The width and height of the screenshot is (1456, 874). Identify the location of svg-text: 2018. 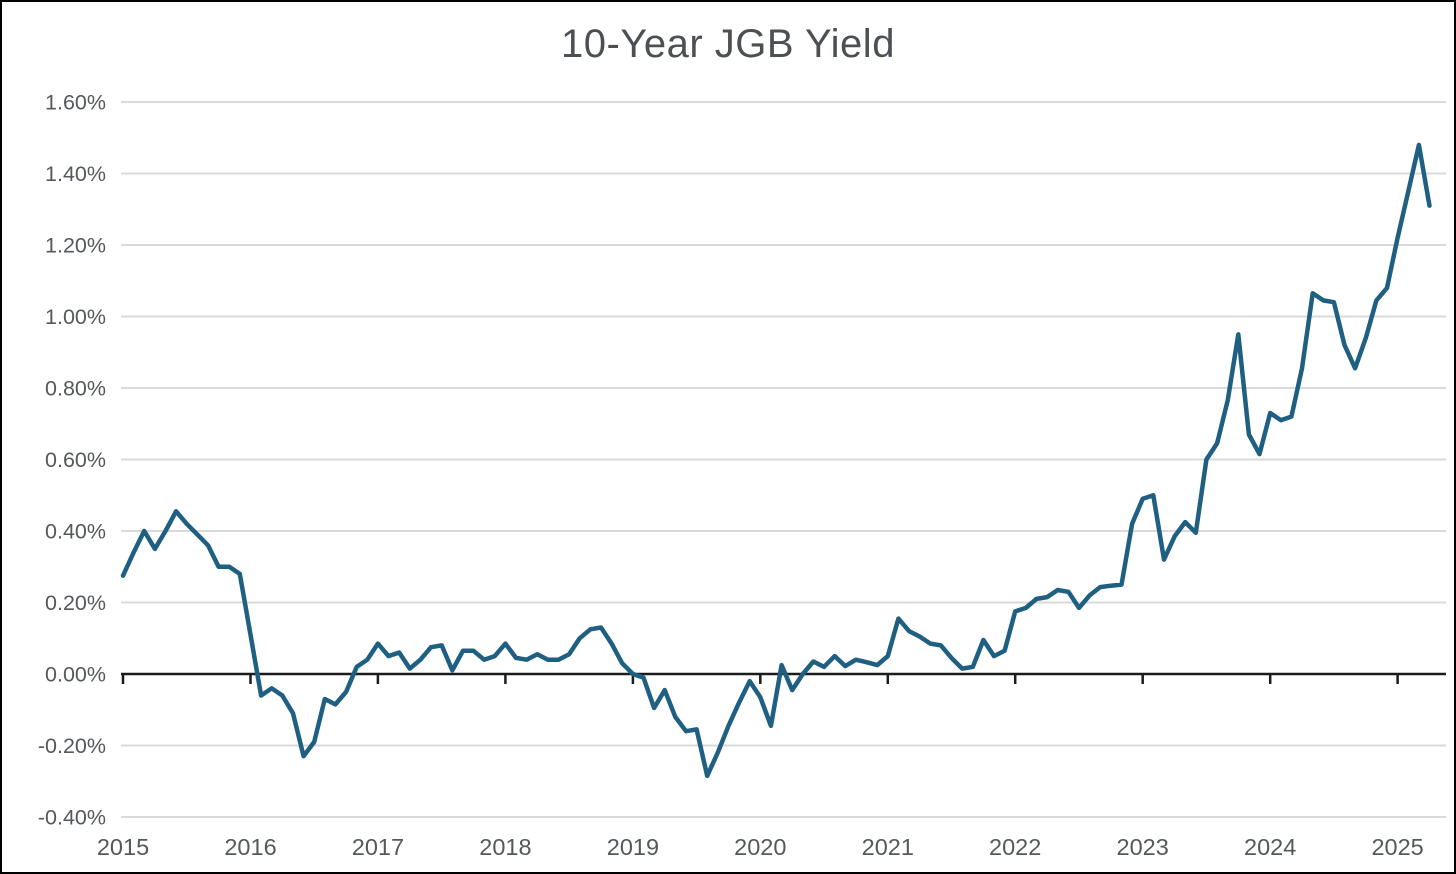
(505, 847).